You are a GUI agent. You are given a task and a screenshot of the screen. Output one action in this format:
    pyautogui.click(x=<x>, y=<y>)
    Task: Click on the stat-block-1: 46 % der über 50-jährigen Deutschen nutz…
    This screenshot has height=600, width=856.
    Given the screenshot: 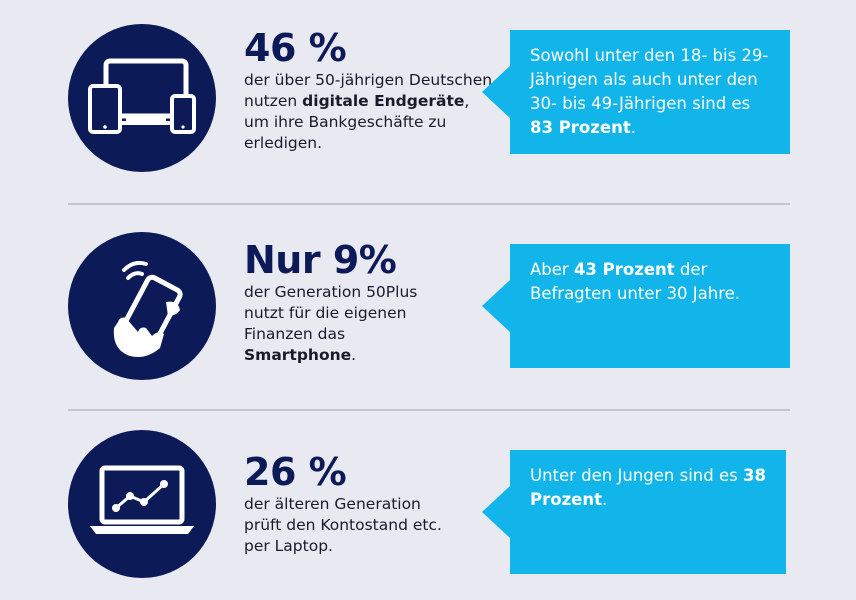 What is the action you would take?
    pyautogui.click(x=369, y=91)
    